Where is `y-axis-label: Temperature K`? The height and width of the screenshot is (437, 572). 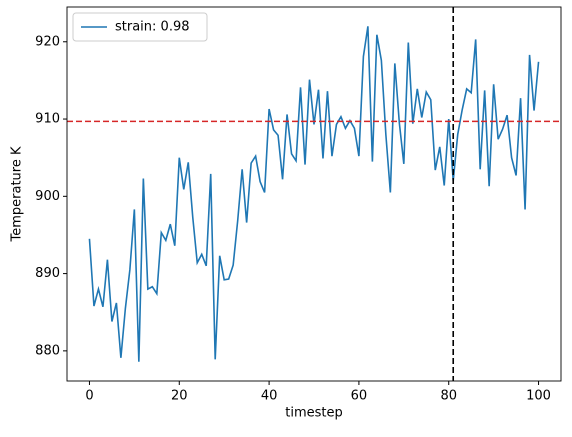
y-axis-label: Temperature K is located at coordinates (17, 194).